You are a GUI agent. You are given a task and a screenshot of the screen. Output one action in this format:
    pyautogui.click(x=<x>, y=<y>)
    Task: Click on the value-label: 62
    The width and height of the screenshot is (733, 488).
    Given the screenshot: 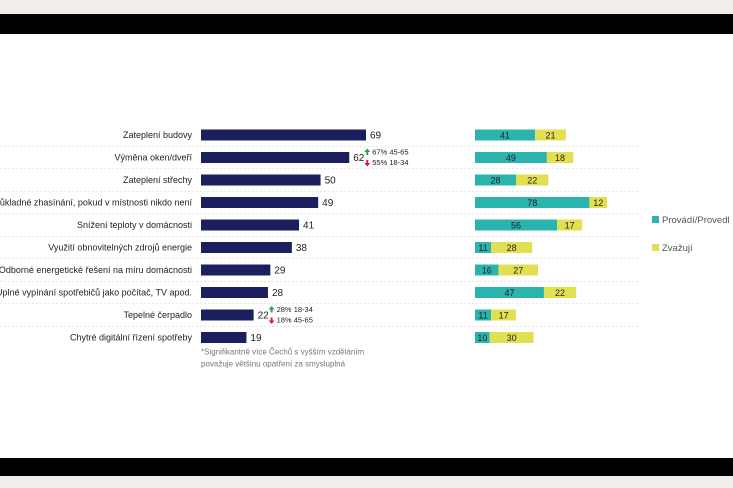 What is the action you would take?
    pyautogui.click(x=359, y=158)
    